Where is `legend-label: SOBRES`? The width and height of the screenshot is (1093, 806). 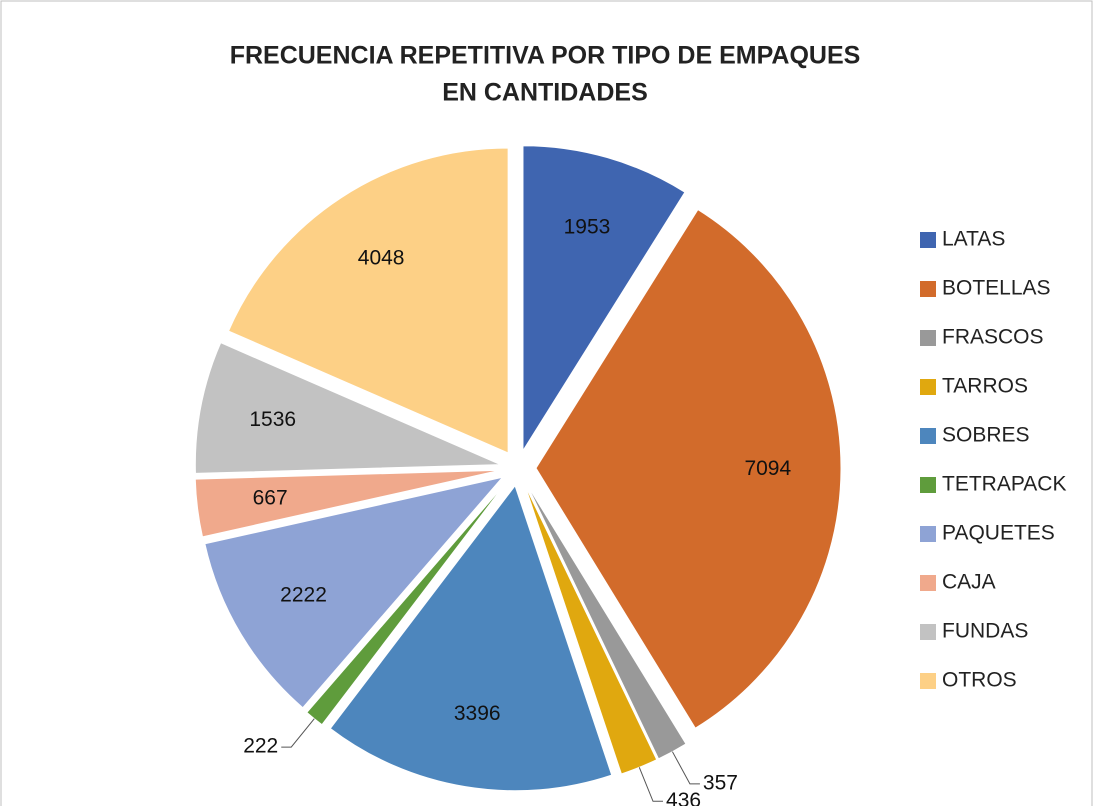 legend-label: SOBRES is located at coordinates (986, 435).